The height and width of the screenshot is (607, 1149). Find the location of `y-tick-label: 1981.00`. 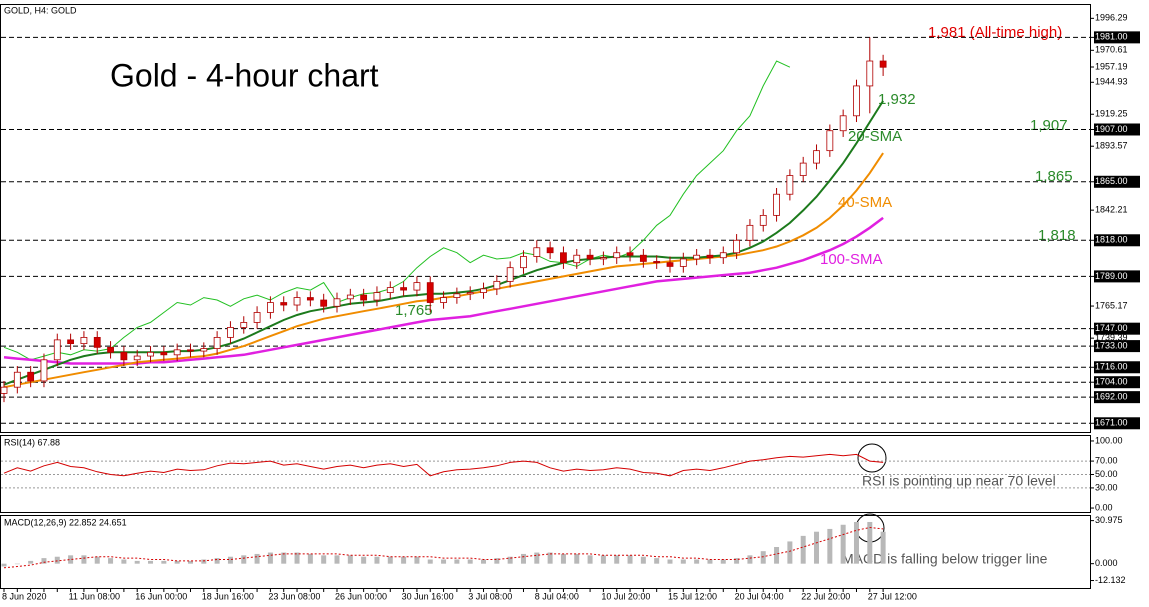

y-tick-label: 1981.00 is located at coordinates (1111, 37).